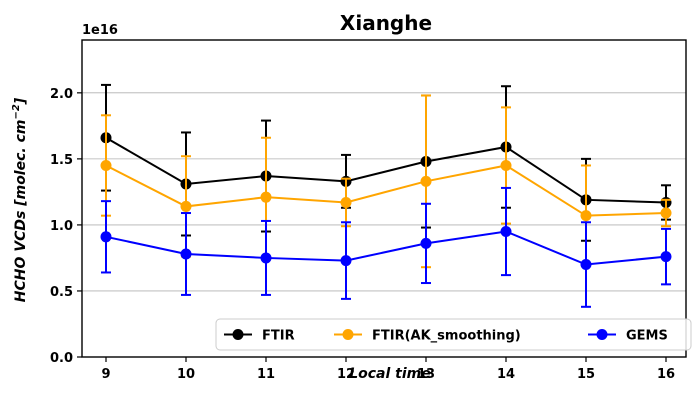 This screenshot has width=693, height=414. I want to click on x-tick-label-7: 16, so click(666, 374).